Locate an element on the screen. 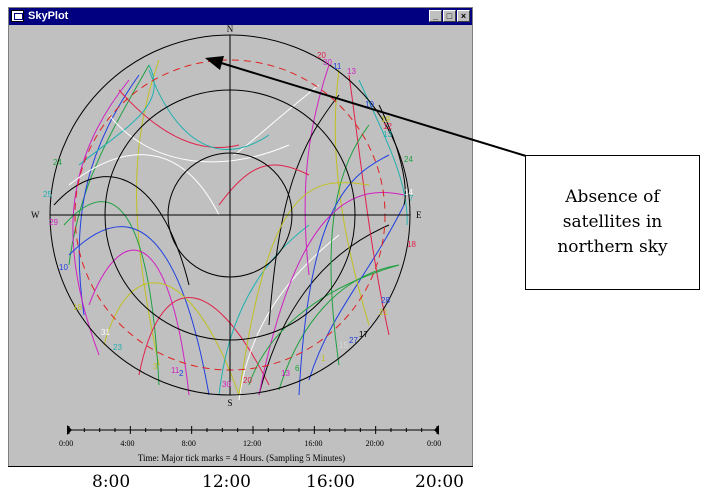  satellite-label: 7 is located at coordinates (411, 198).